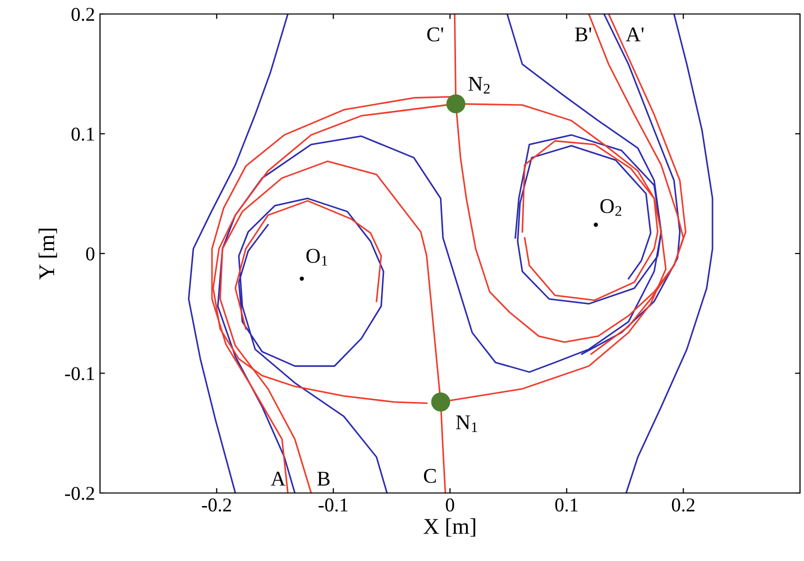  I want to click on annotation: N$_{1}$, so click(467, 423).